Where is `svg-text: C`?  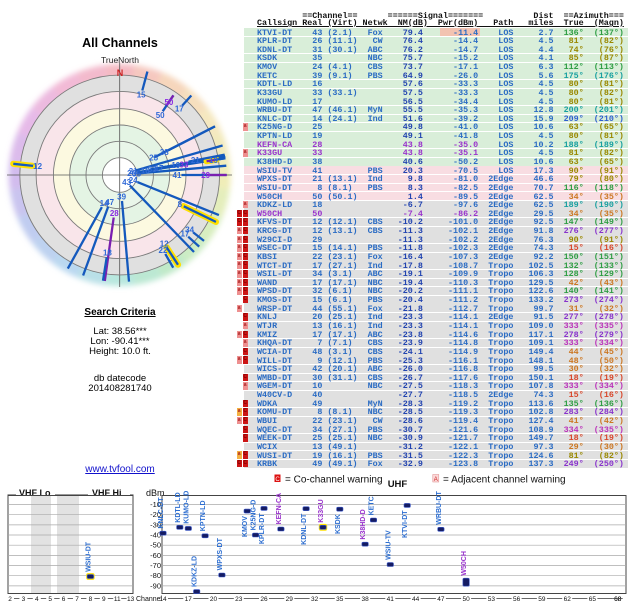 svg-text: C is located at coordinates (277, 480).